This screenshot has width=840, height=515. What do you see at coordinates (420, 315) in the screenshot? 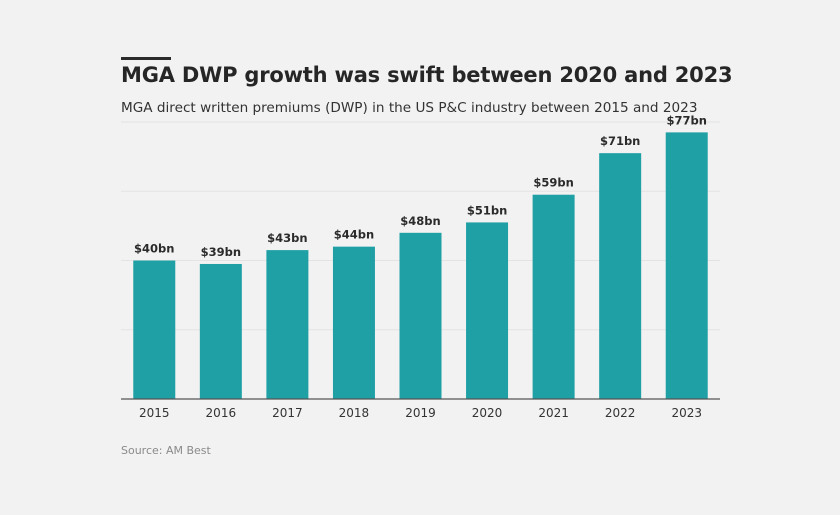
I see `bar-2019` at bounding box center [420, 315].